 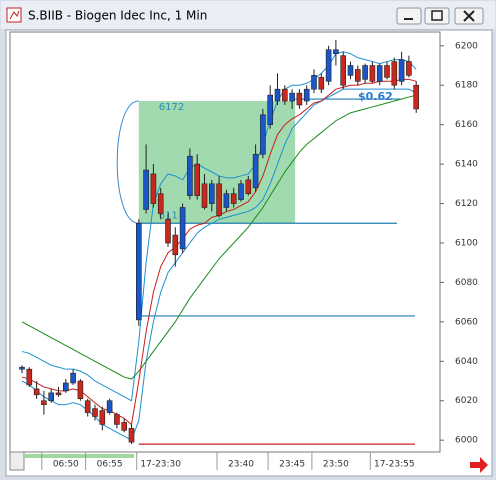 I want to click on x-tick-label: 23:40, so click(x=241, y=465).